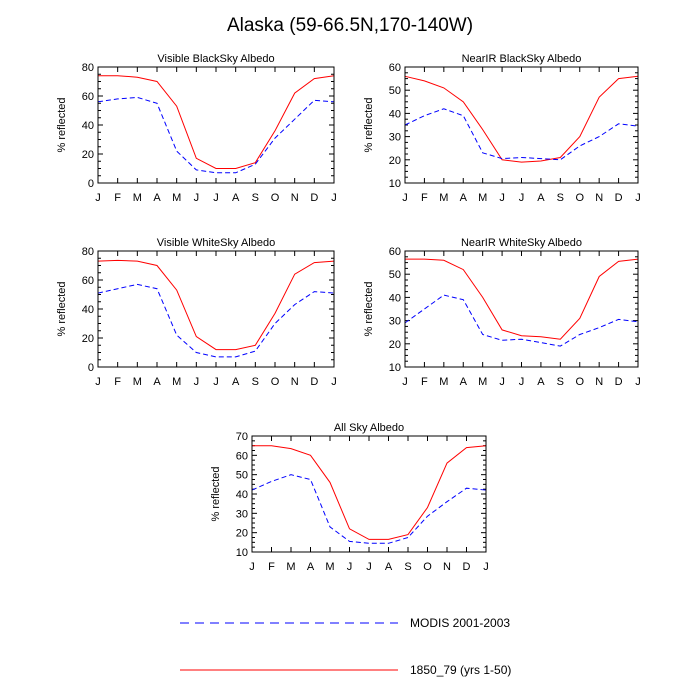 This screenshot has width=700, height=700. Describe the element at coordinates (350, 25) in the screenshot. I see `figure-title: Alaska (59-66.5N,170-140W)` at that location.